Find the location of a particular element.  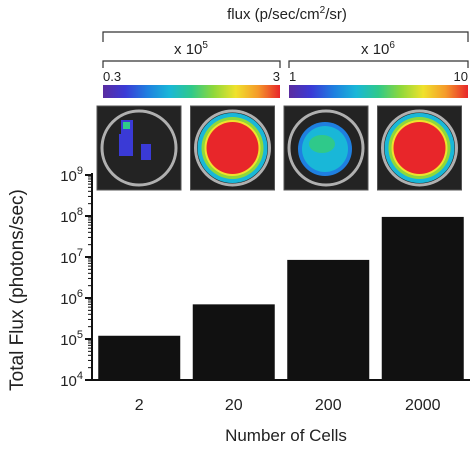

flux-units-superscript: 2 is located at coordinates (323, 10).